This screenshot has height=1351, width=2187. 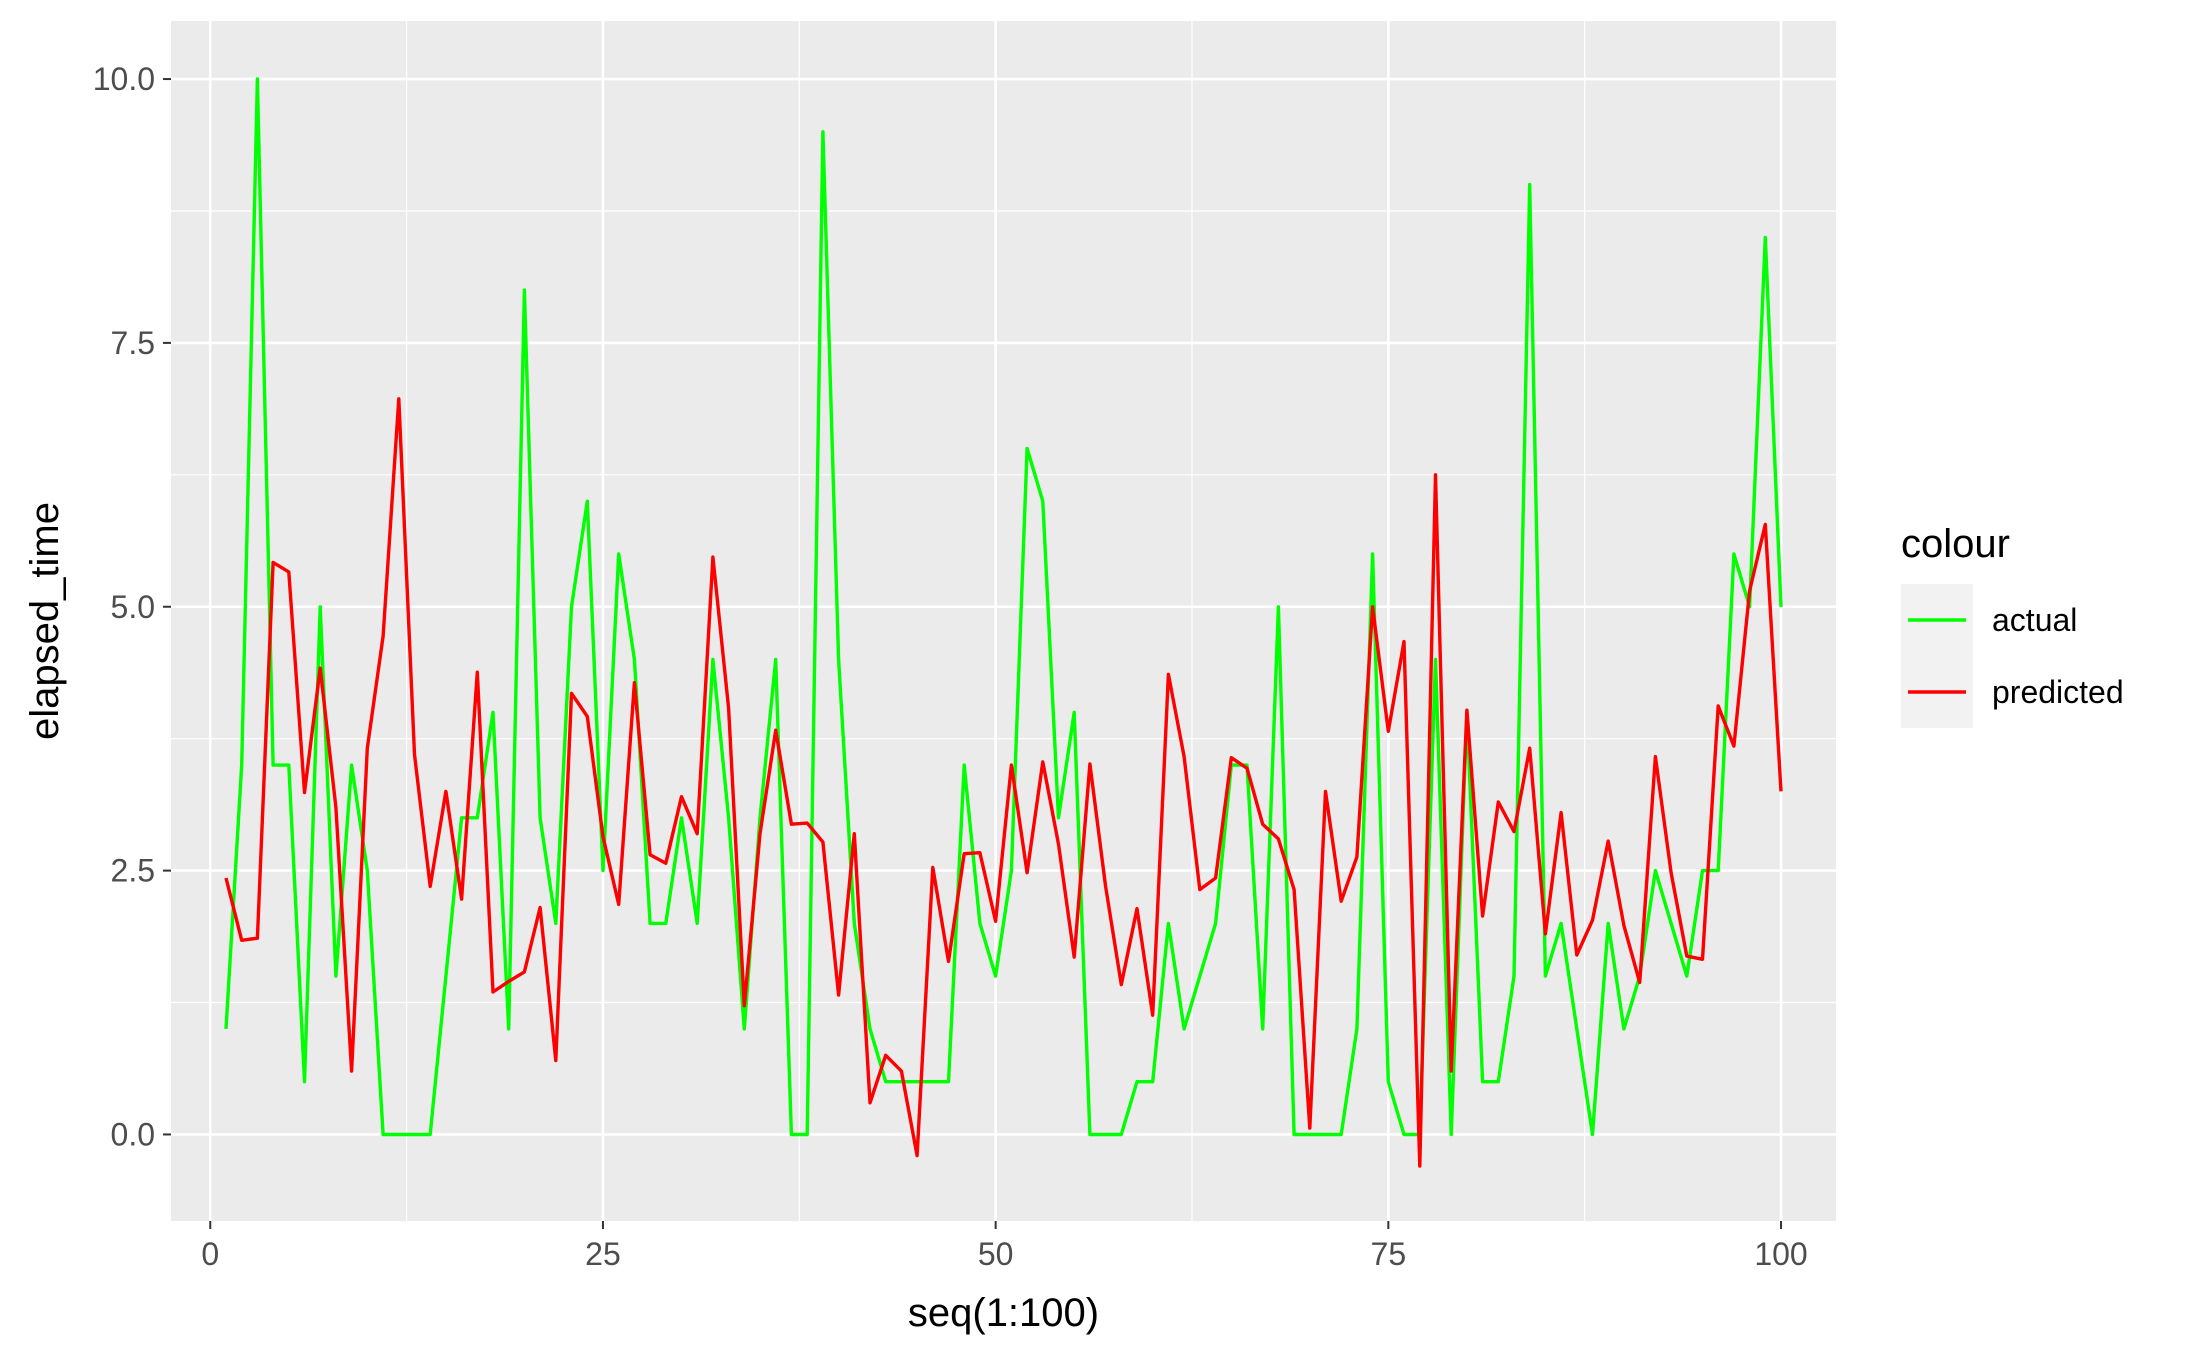 I want to click on y-tick-label: 5.0, so click(x=133, y=607).